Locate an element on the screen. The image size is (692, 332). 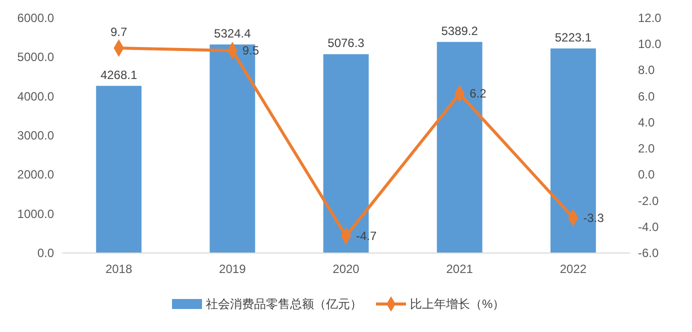
data-label: 5223.1 is located at coordinates (573, 37).